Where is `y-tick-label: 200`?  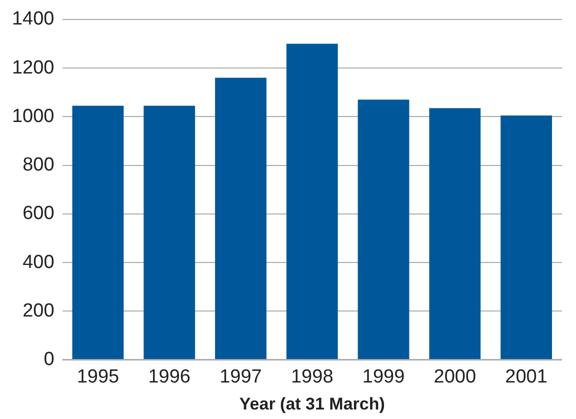 y-tick-label: 200 is located at coordinates (38, 311).